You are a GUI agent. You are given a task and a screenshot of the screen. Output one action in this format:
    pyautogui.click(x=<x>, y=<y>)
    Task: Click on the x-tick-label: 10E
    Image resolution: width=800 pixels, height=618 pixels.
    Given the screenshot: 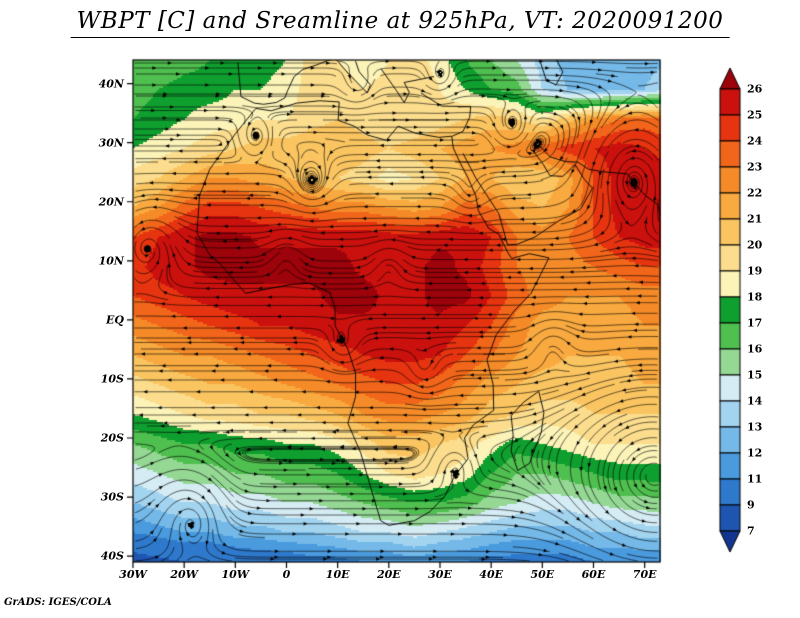 What is the action you would take?
    pyautogui.click(x=337, y=574)
    